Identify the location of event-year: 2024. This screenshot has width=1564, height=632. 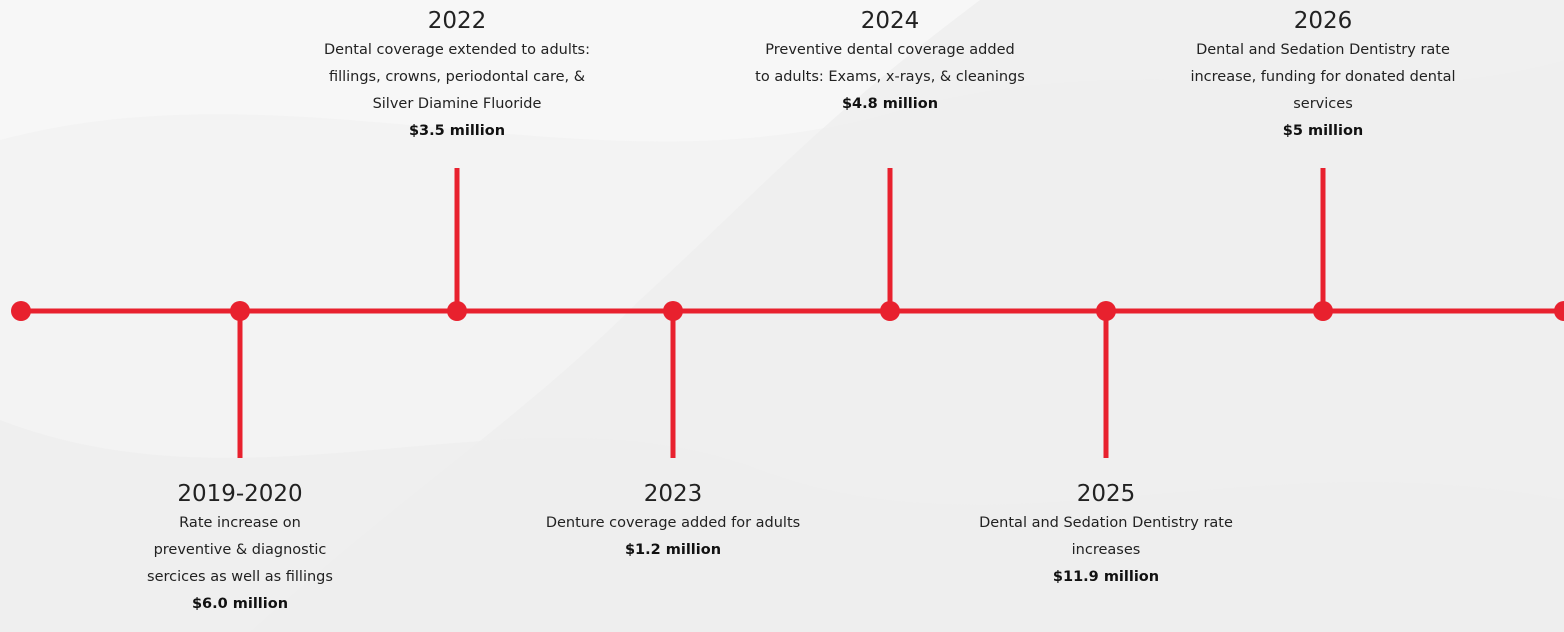
(890, 21).